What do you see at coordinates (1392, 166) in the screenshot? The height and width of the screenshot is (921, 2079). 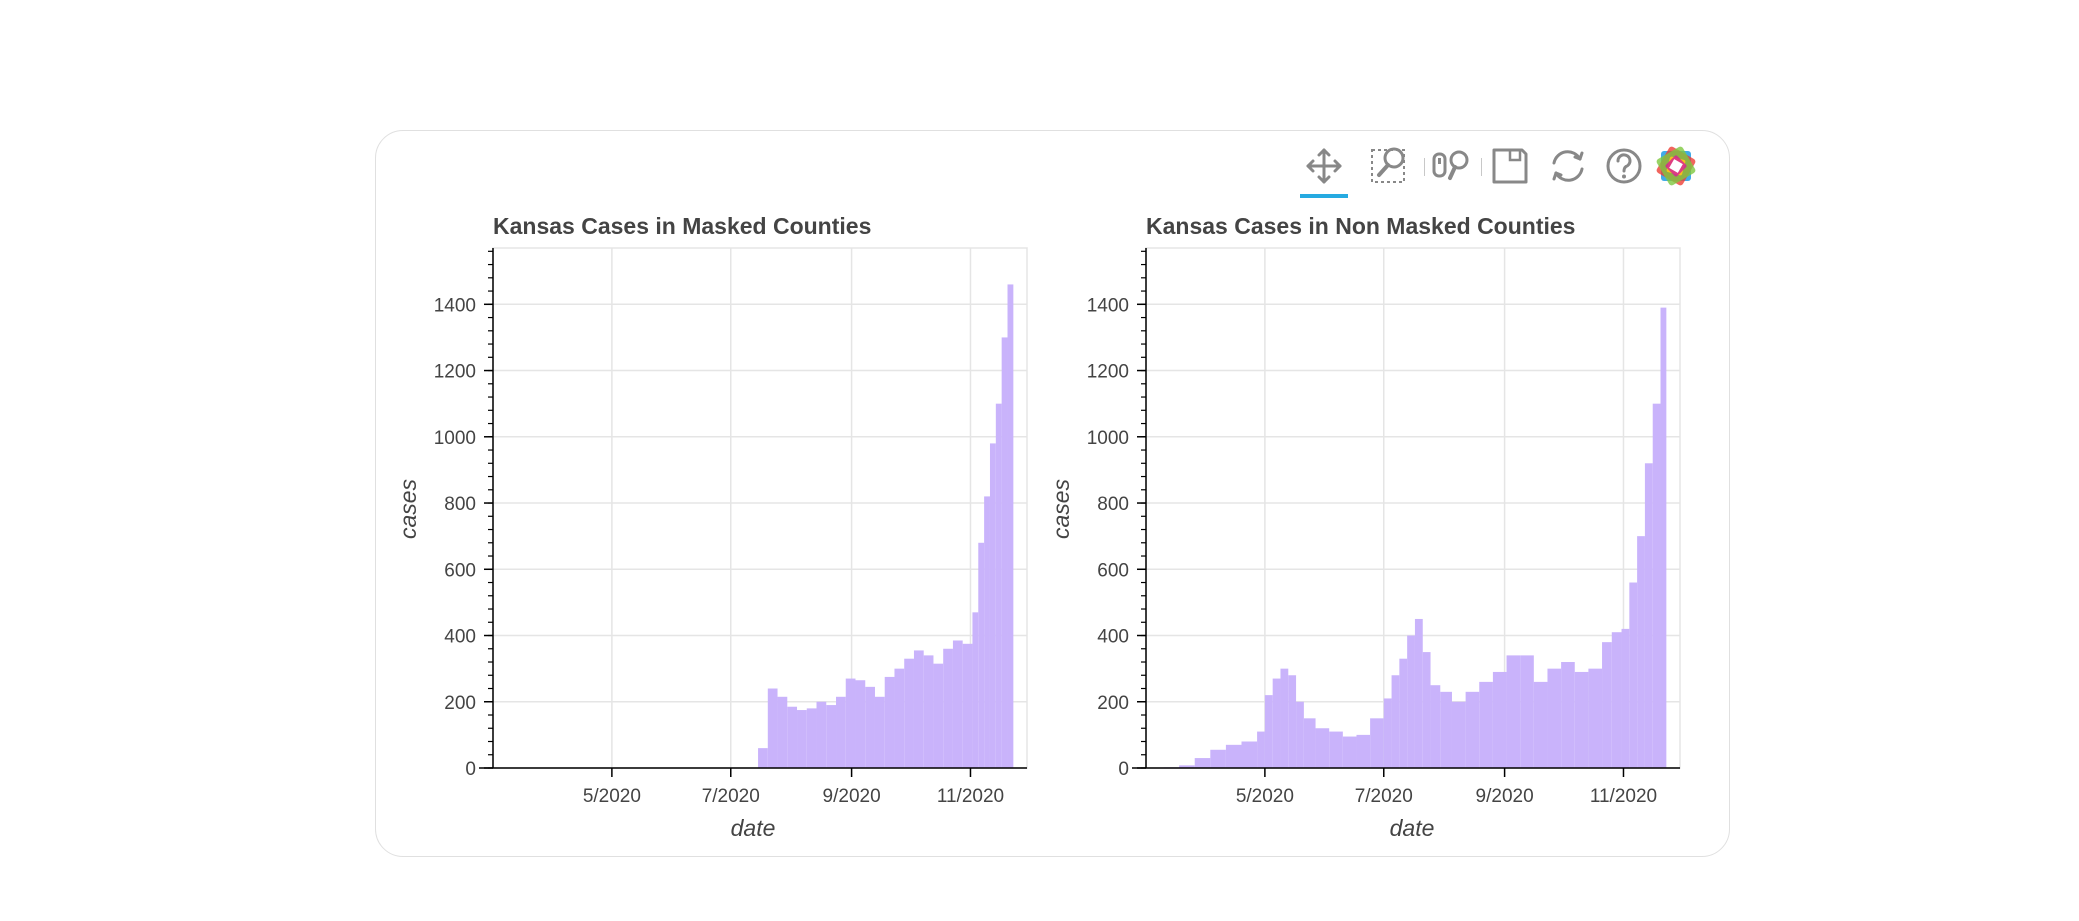 I see `box-zoom-tool-button` at bounding box center [1392, 166].